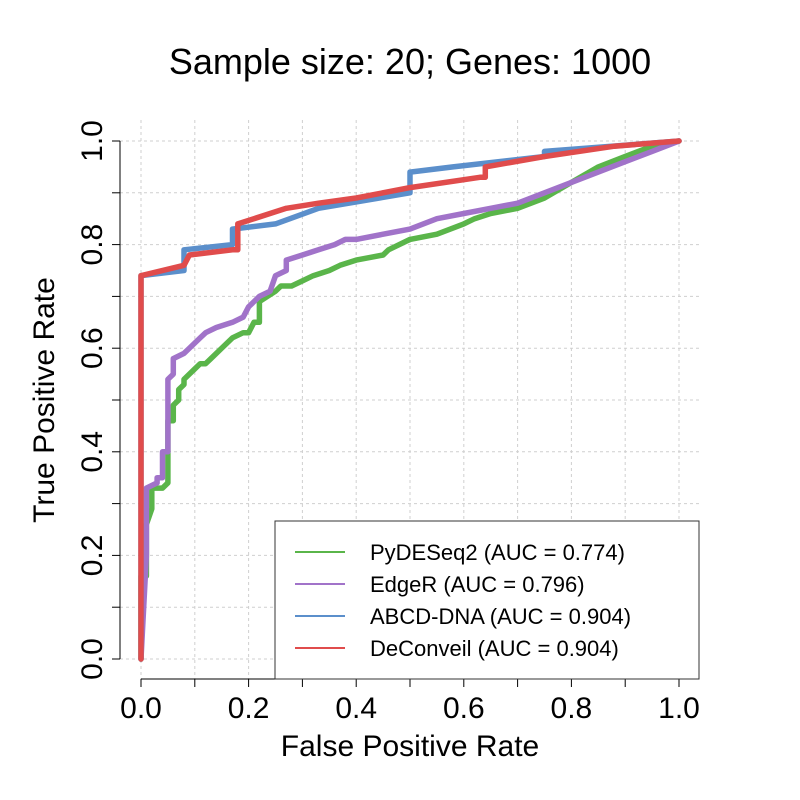 This screenshot has height=800, width=800. I want to click on y-tick-label: 0.0, so click(92, 659).